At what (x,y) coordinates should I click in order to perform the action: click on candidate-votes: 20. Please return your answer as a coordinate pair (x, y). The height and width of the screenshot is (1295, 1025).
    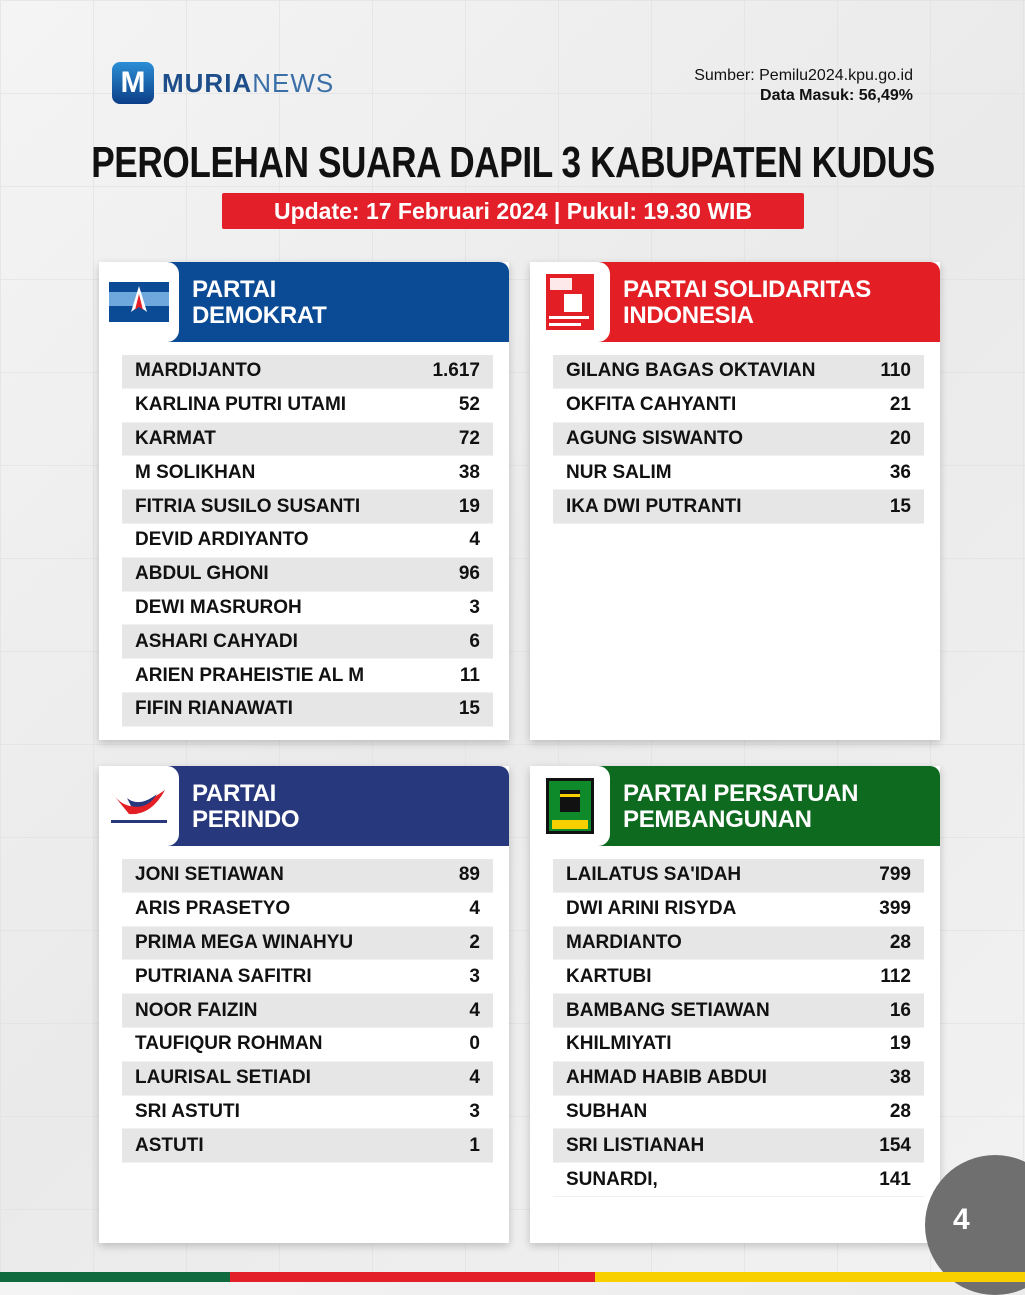
    Looking at the image, I should click on (900, 438).